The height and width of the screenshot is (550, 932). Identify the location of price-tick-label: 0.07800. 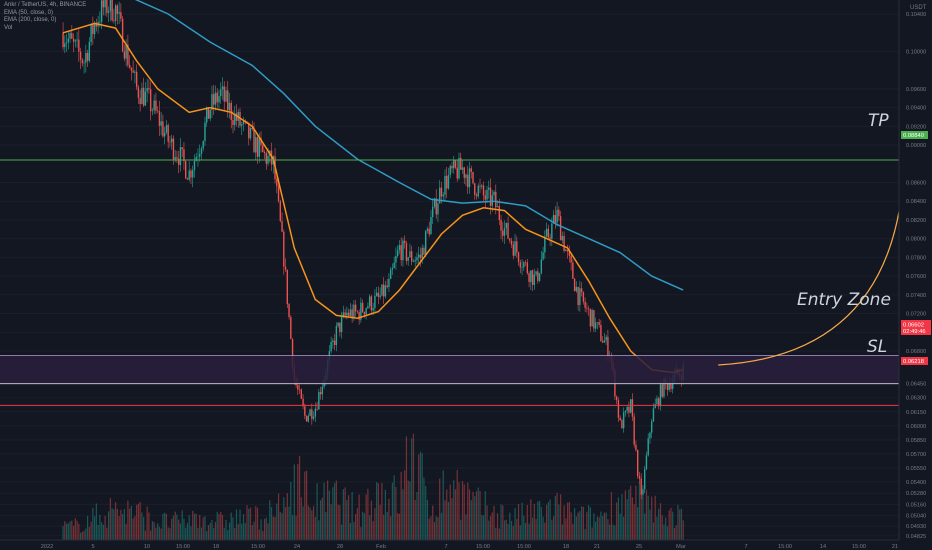
(916, 258).